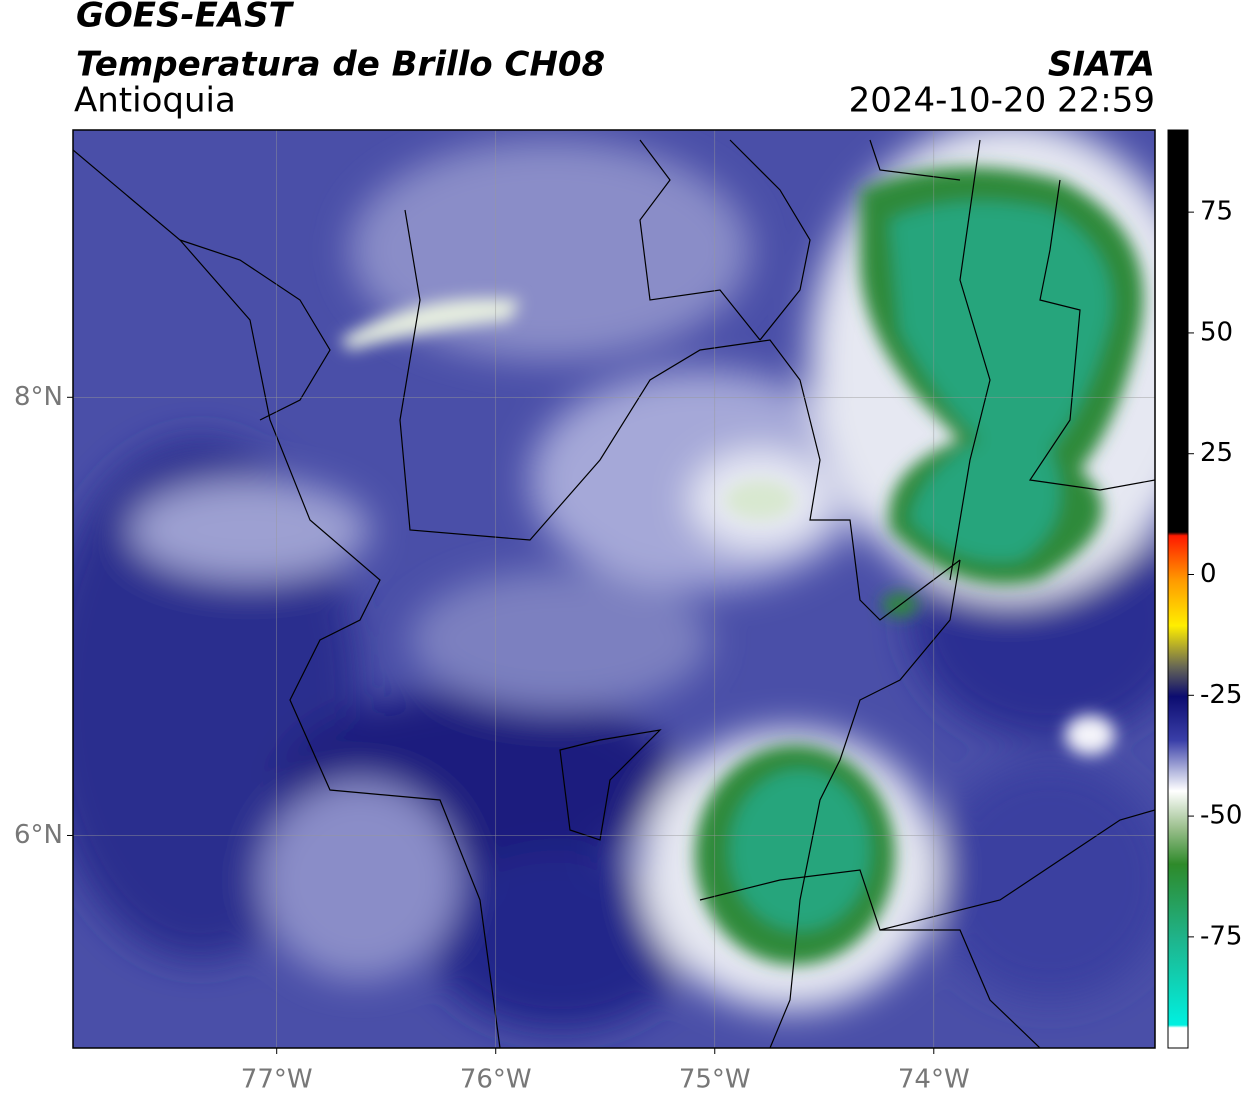 This screenshot has height=1099, width=1252. What do you see at coordinates (1178, 589) in the screenshot?
I see `colorbar` at bounding box center [1178, 589].